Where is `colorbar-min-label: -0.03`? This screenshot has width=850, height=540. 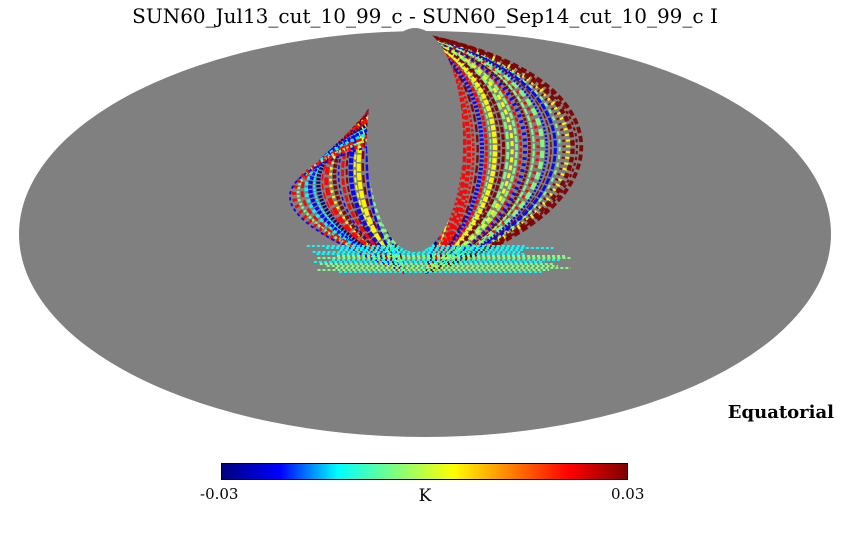
colorbar-min-label: -0.03 is located at coordinates (219, 494).